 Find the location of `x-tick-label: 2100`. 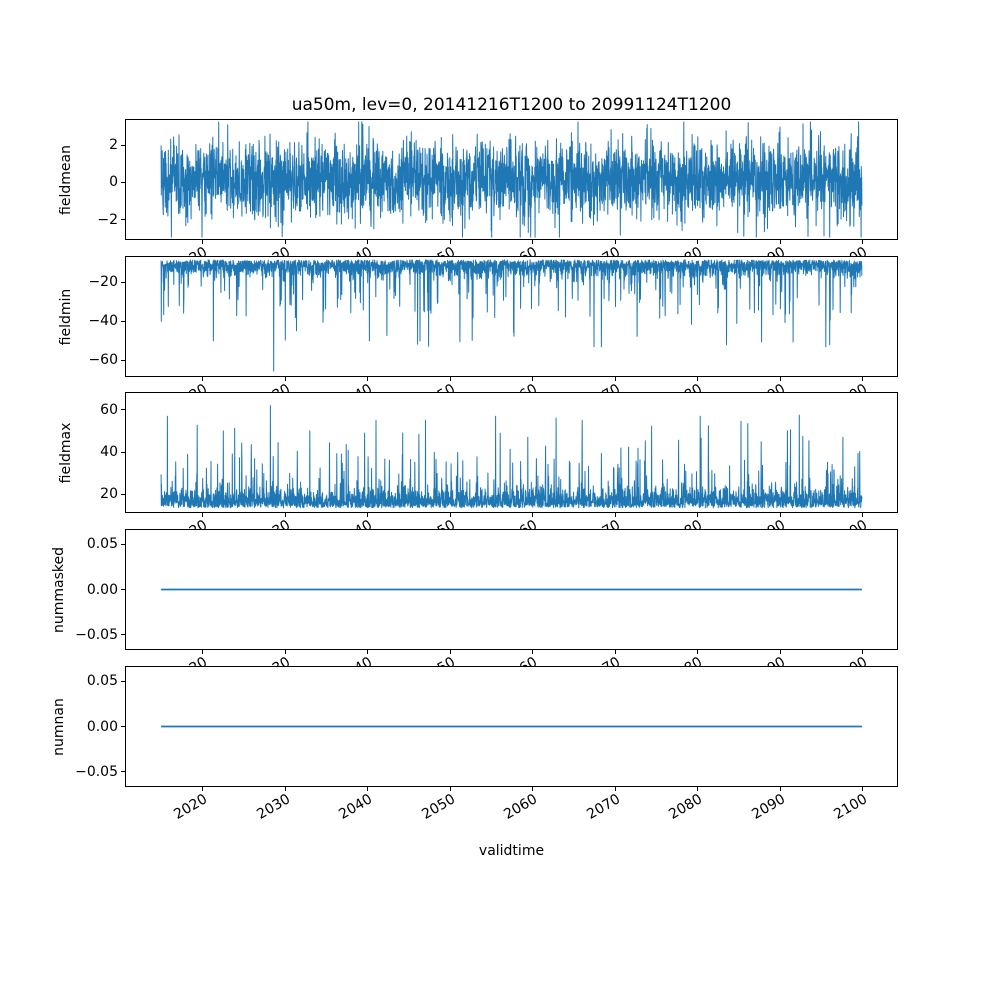

x-tick-label: 2100 is located at coordinates (851, 807).